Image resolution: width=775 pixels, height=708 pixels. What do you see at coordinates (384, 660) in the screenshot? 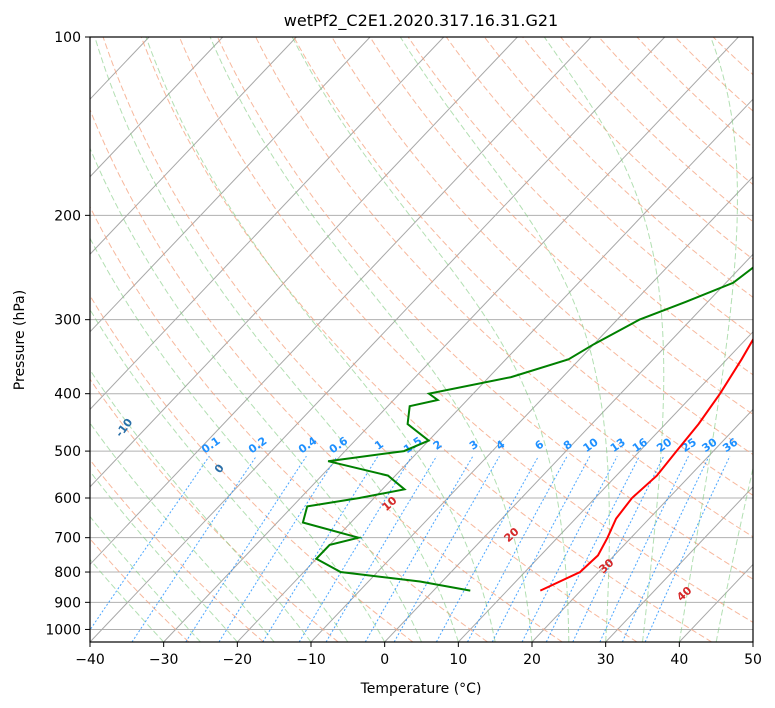
I see `x-tick-label: 0` at bounding box center [384, 660].